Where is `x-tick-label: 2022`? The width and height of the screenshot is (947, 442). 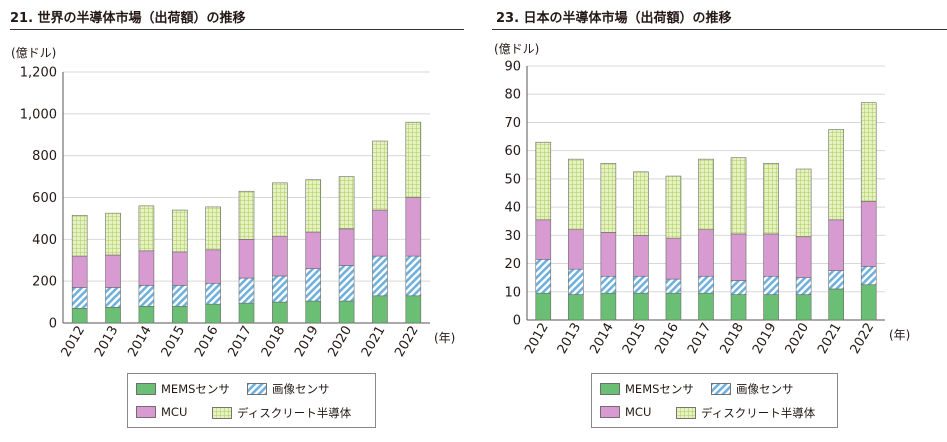 x-tick-label: 2022 is located at coordinates (407, 342).